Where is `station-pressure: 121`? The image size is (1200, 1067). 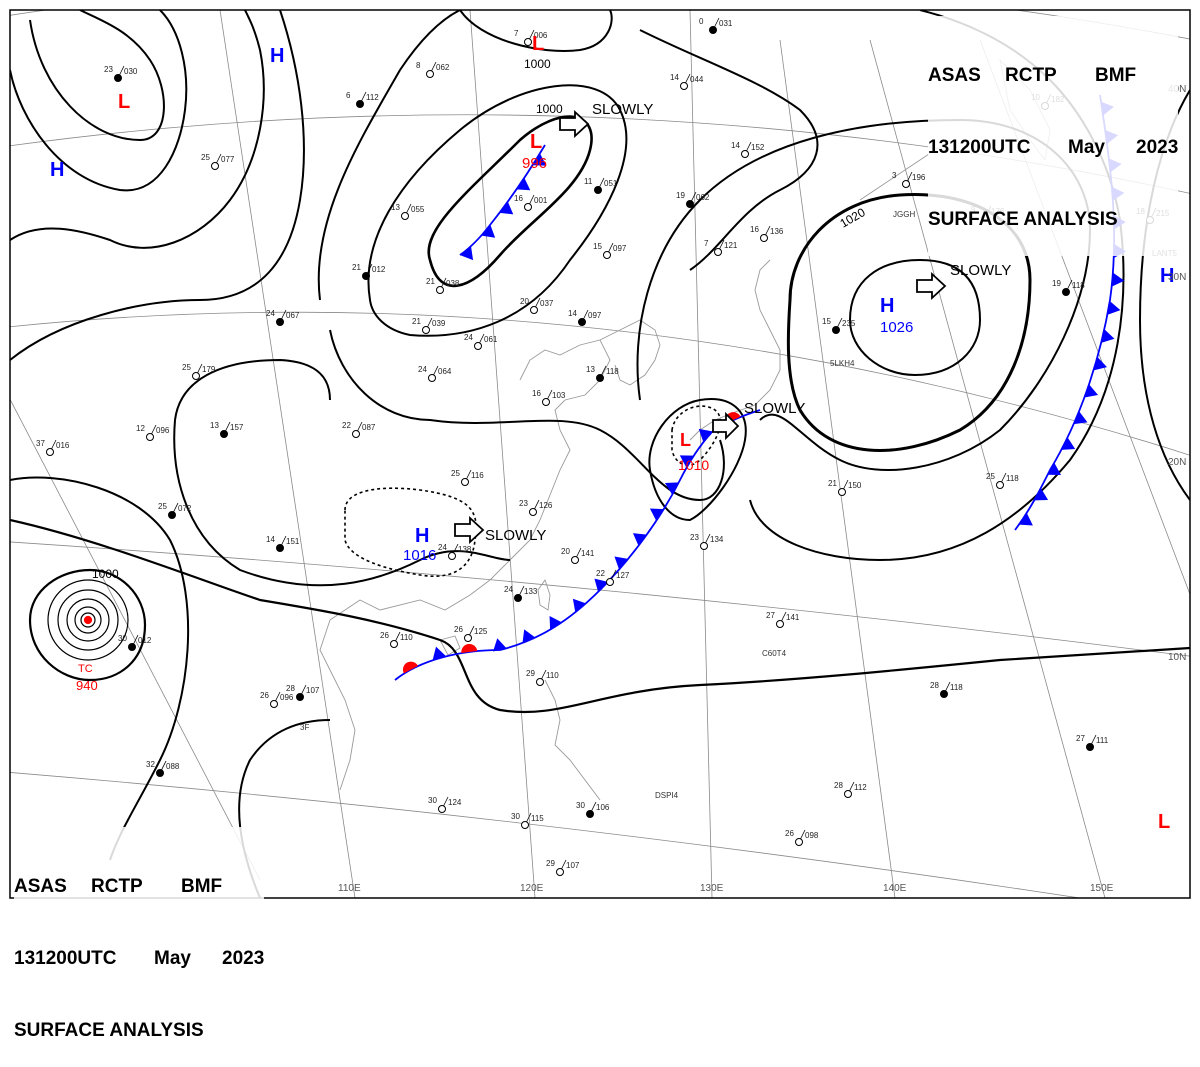 station-pressure: 121 is located at coordinates (731, 245).